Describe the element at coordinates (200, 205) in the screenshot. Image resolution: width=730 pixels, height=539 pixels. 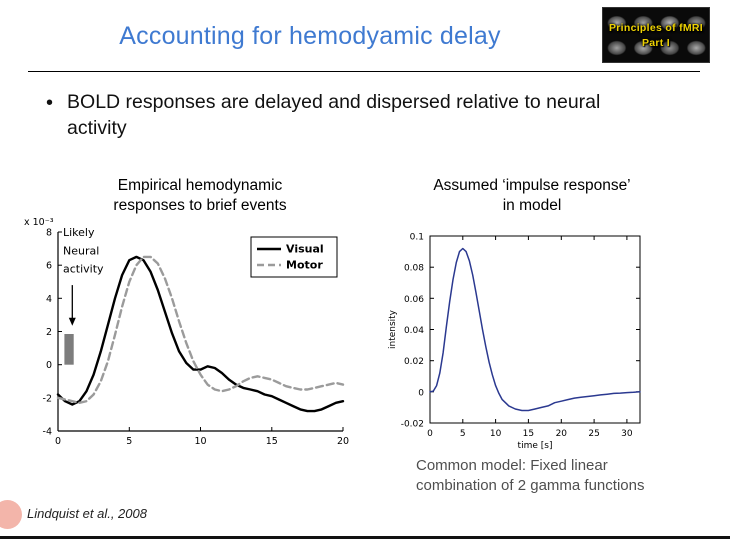
I see `left-chart-heading-line2: responses to brief events` at that location.